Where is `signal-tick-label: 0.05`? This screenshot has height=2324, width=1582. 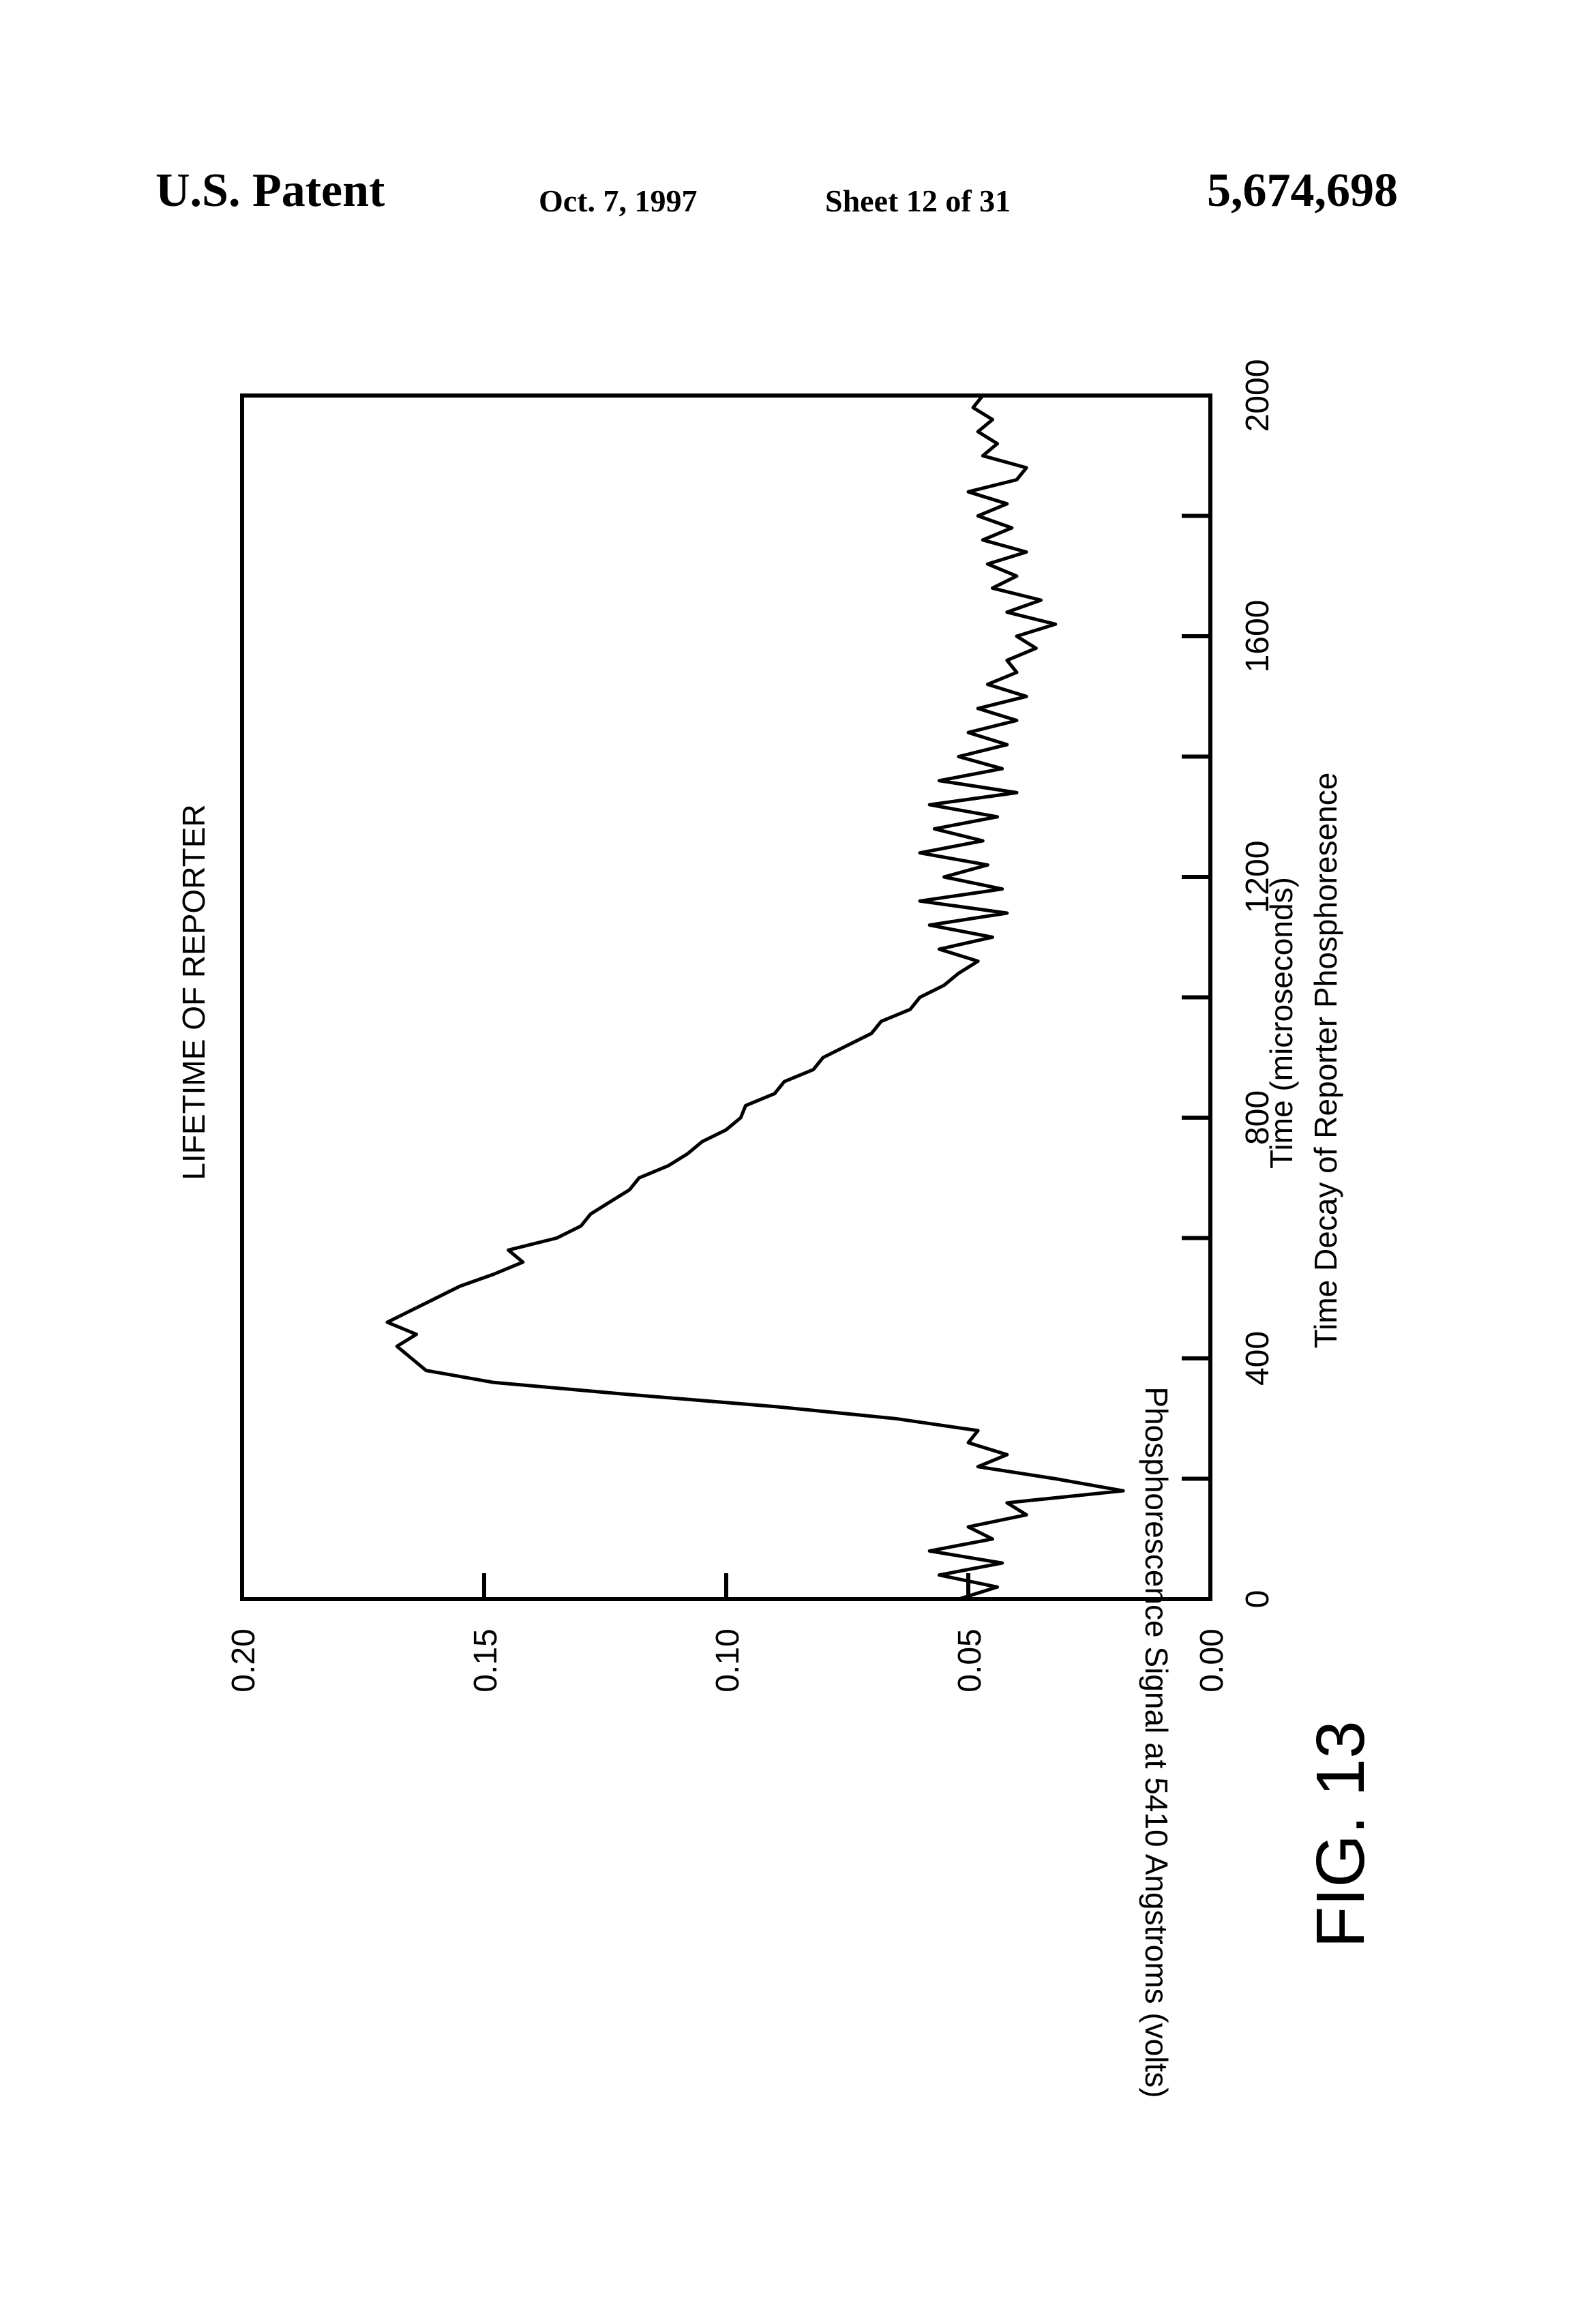
signal-tick-label: 0.05 is located at coordinates (970, 1660).